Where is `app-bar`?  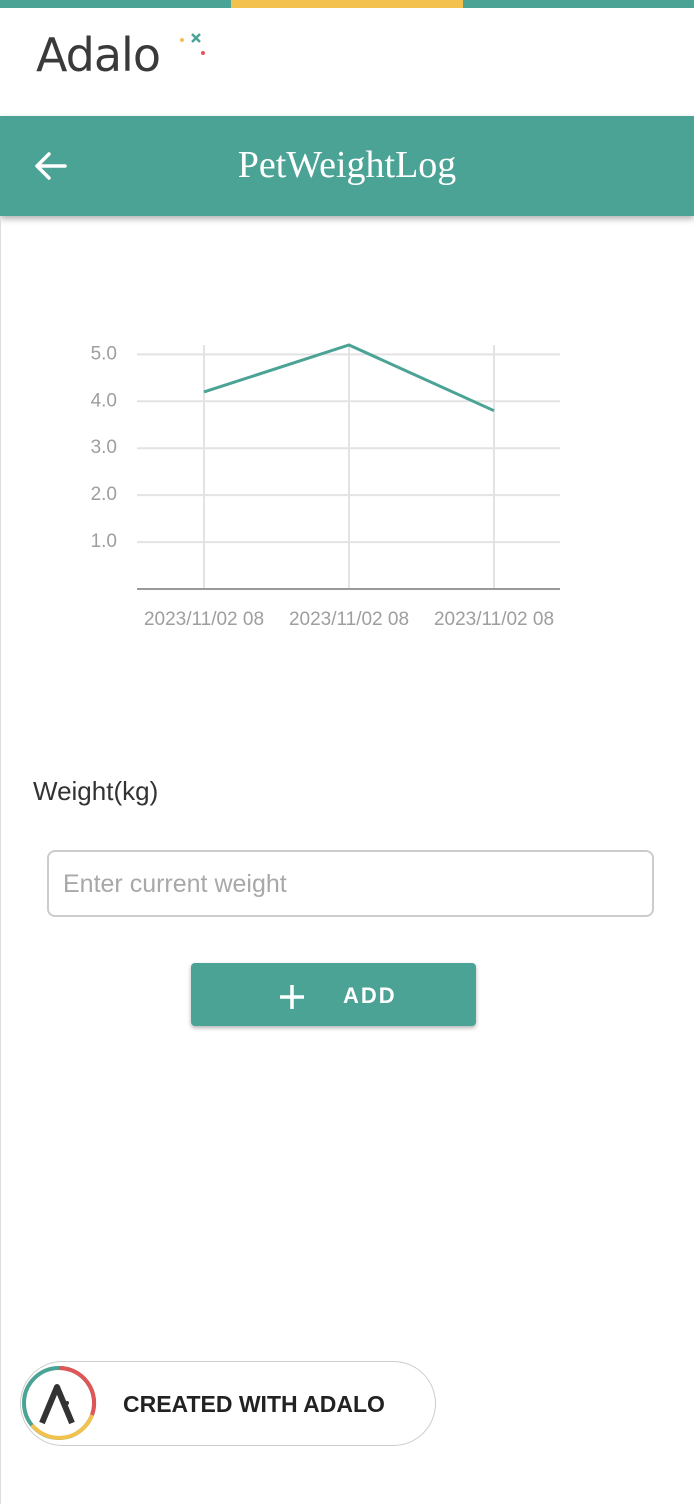
app-bar is located at coordinates (347, 166).